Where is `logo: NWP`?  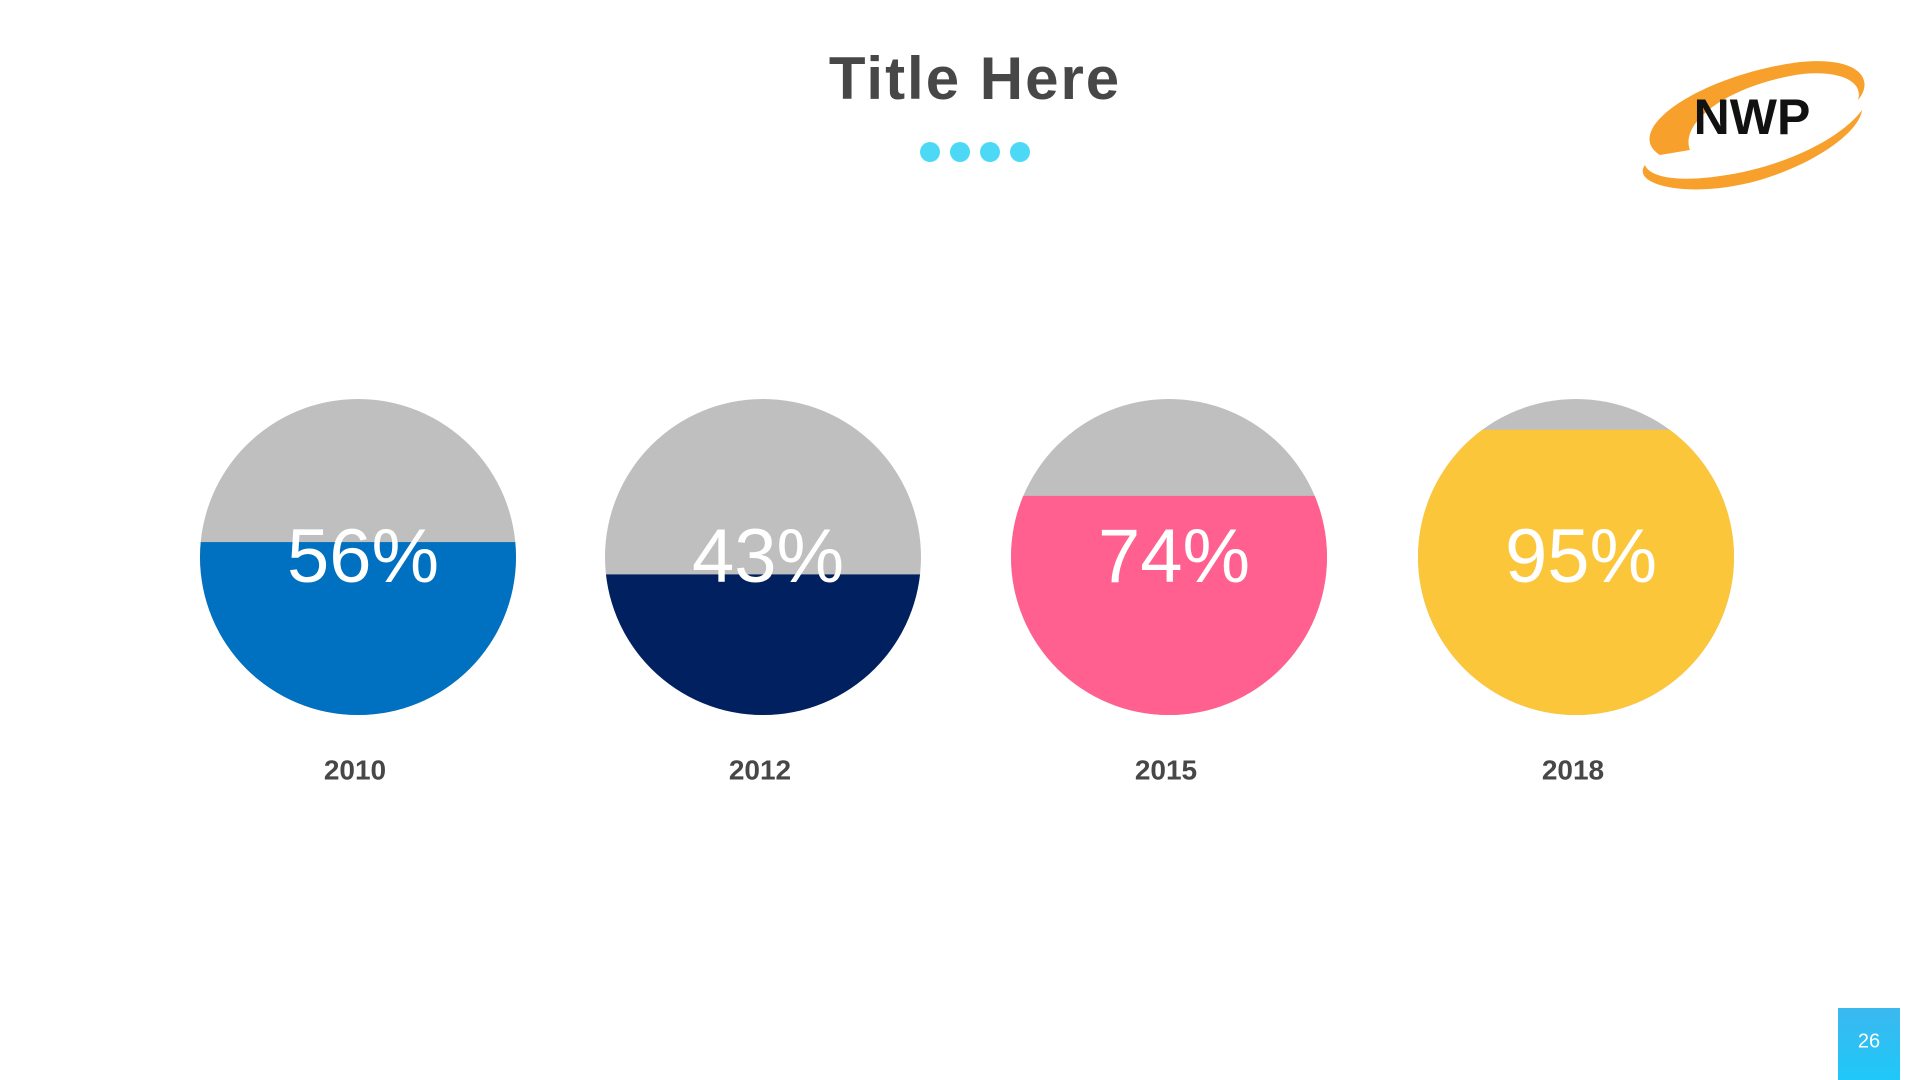 logo: NWP is located at coordinates (1753, 125).